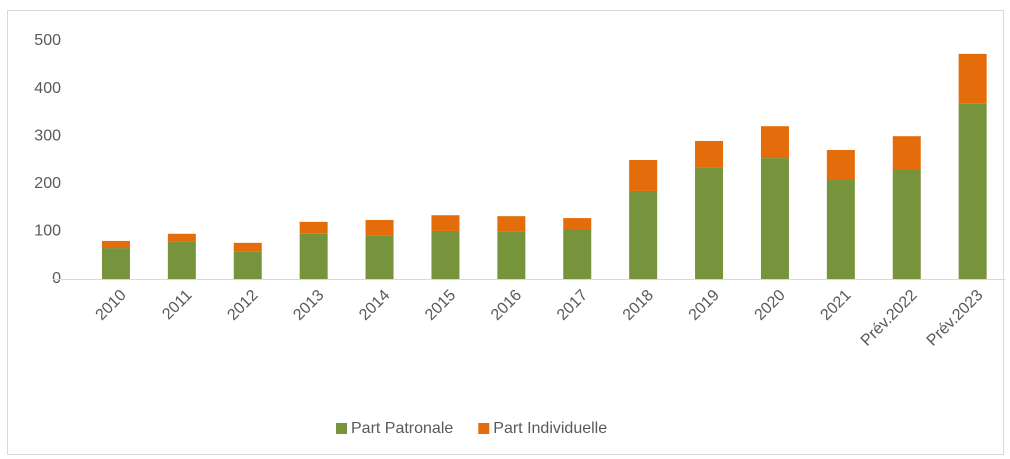 The width and height of the screenshot is (1010, 459). Describe the element at coordinates (47, 135) in the screenshot. I see `y-tick-label: 300` at that location.